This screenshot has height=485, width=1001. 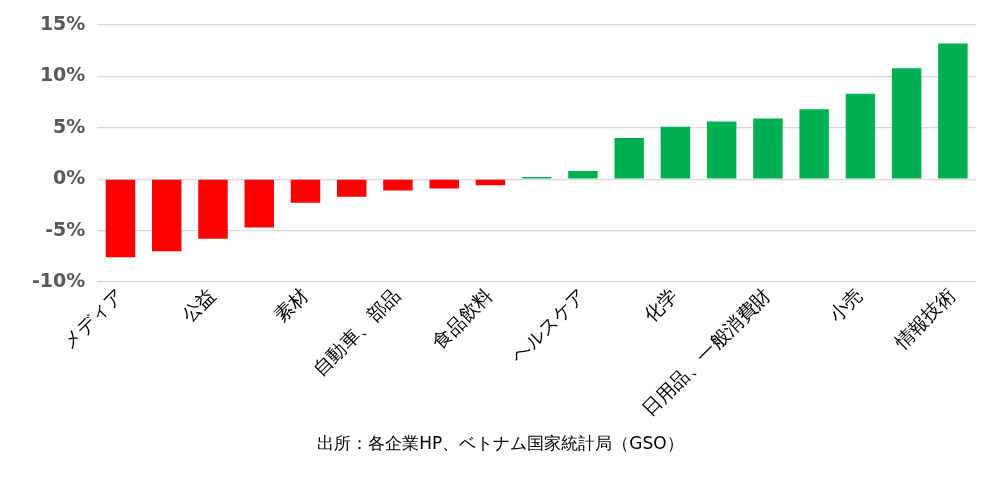 What do you see at coordinates (58, 279) in the screenshot?
I see `y-tick-label: -10%` at bounding box center [58, 279].